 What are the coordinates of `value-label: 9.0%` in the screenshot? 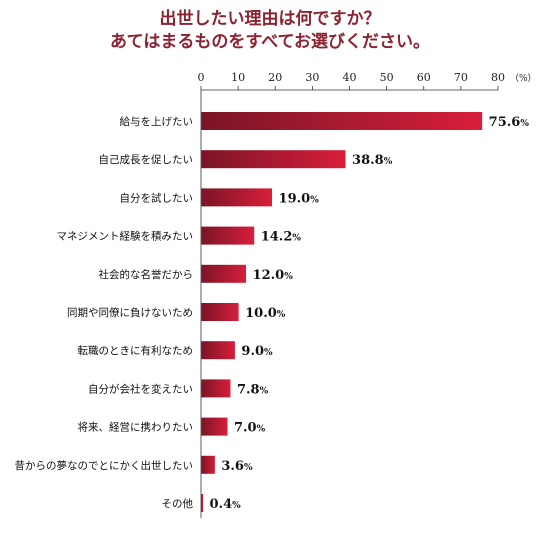 It's located at (257, 351).